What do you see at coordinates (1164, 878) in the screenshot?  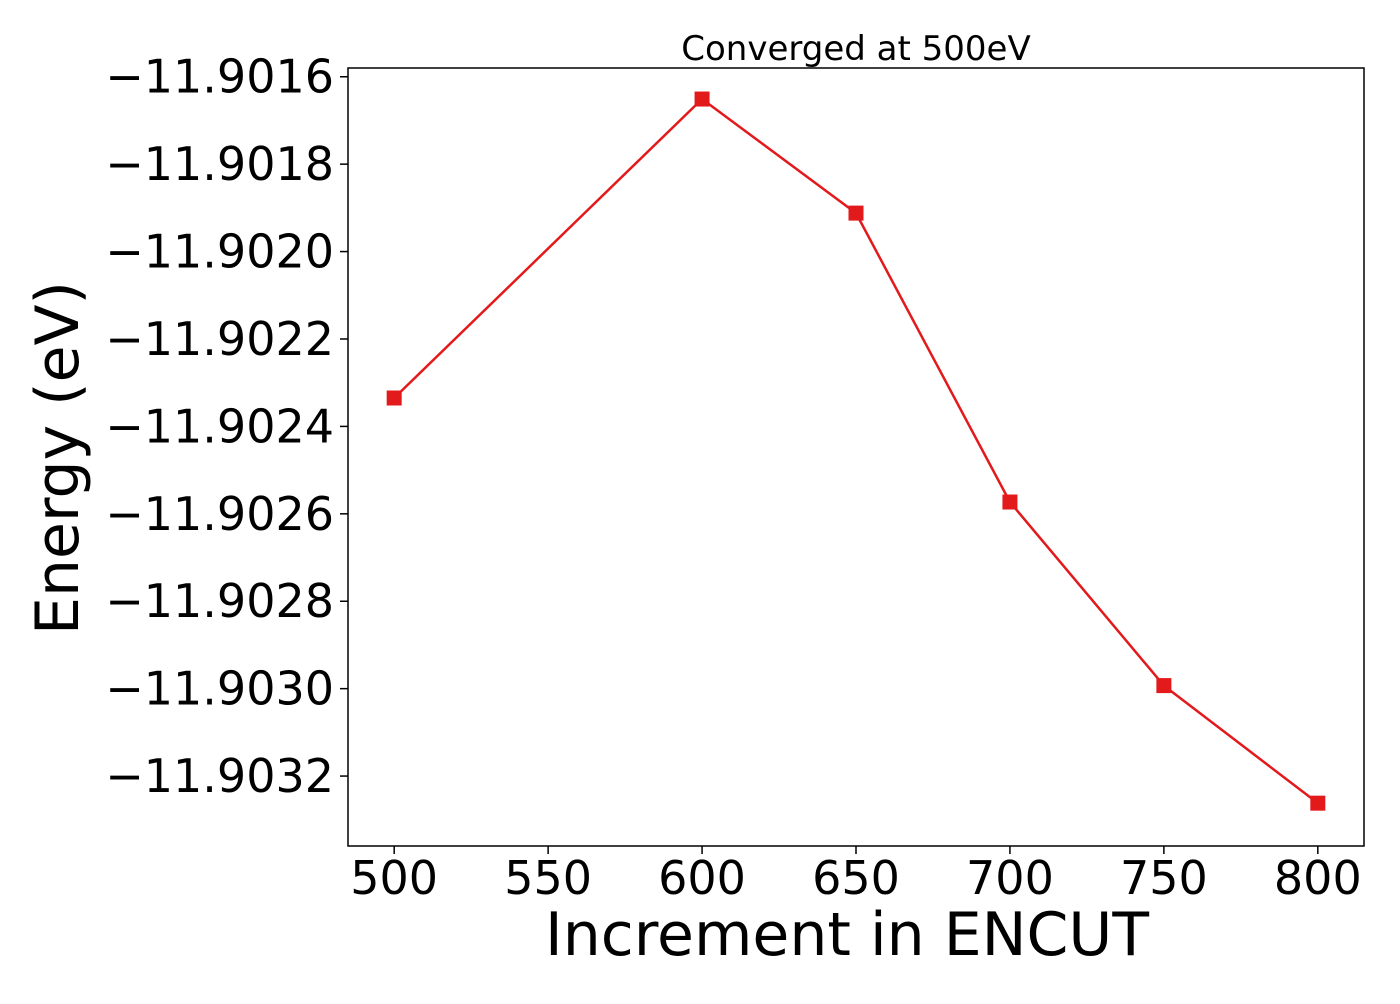 I see `x-tick-label: 750` at bounding box center [1164, 878].